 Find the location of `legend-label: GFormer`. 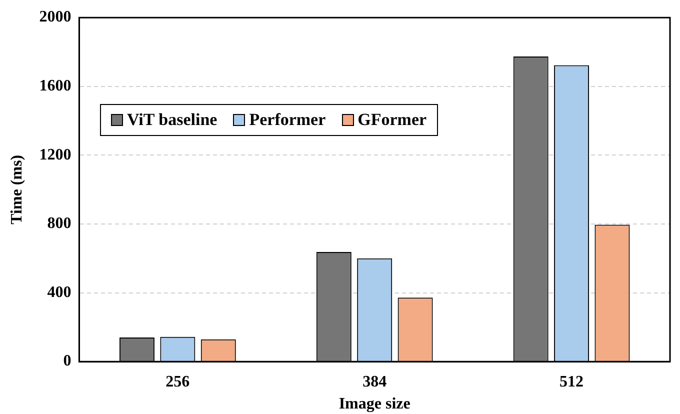

legend-label: GFormer is located at coordinates (392, 120).